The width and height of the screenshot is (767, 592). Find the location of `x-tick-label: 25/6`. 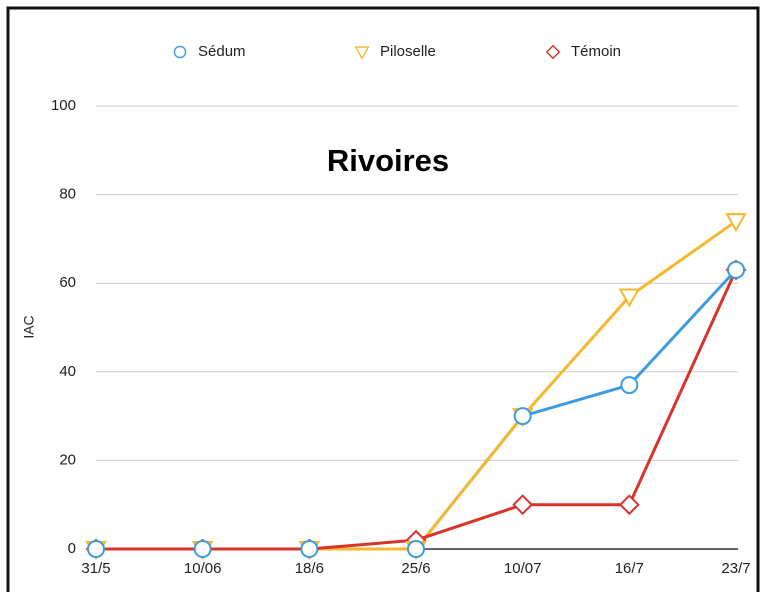

x-tick-label: 25/6 is located at coordinates (415, 568).